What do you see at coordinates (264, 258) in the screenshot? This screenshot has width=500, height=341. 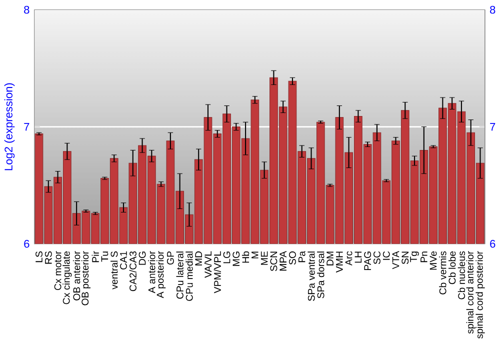 I see `x-tick-label: ME` at bounding box center [264, 258].